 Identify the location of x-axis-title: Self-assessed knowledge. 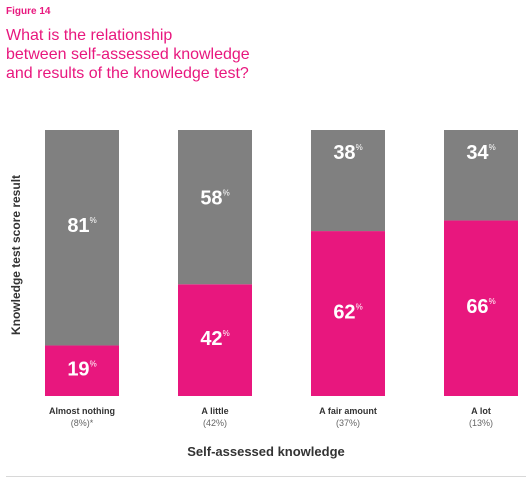
(266, 451).